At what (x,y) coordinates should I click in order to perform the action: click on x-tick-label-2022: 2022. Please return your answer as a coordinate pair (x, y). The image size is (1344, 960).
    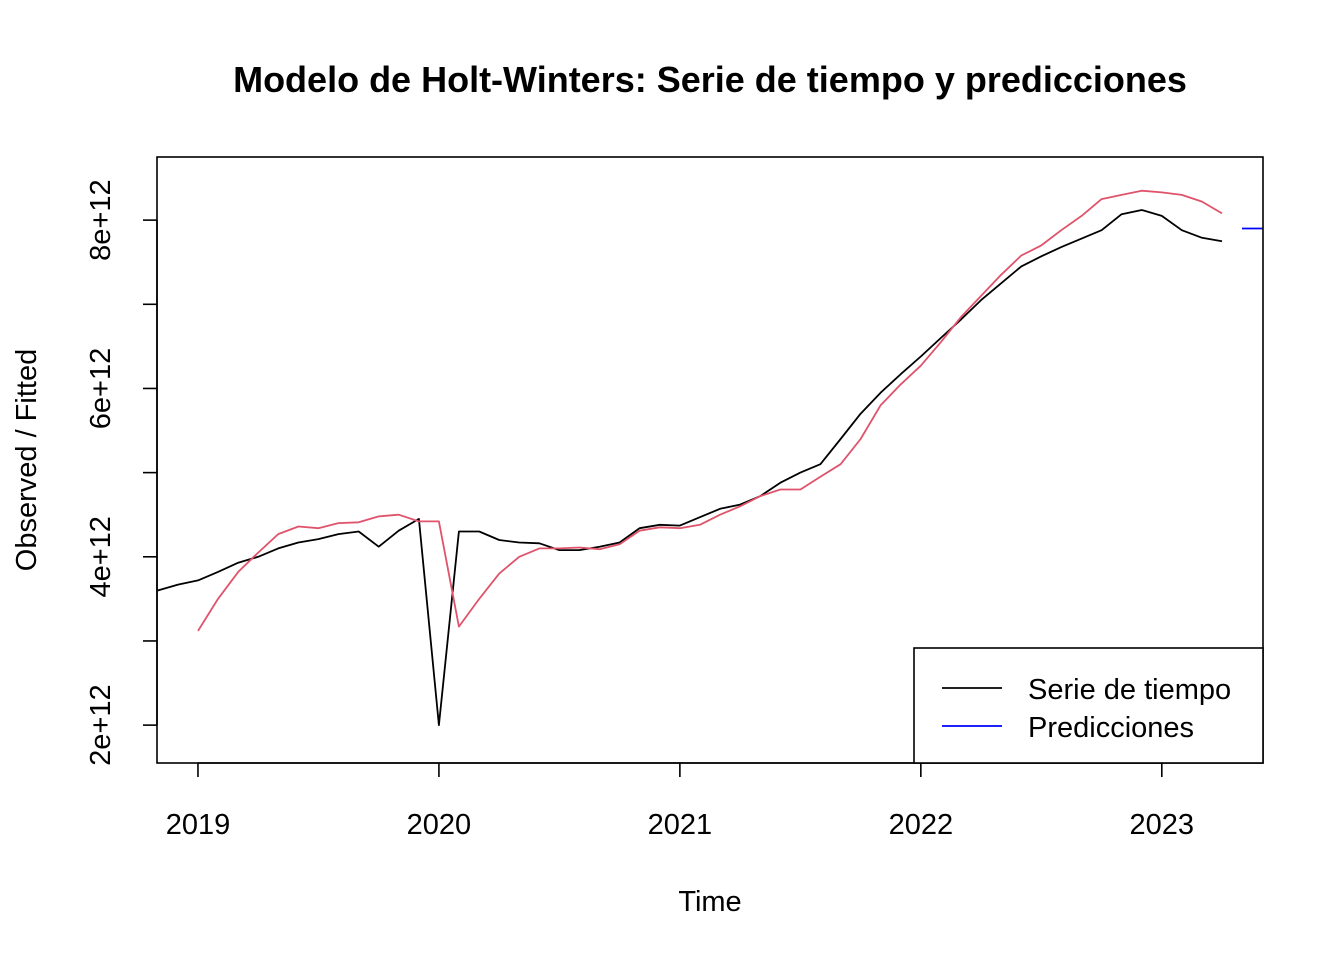
    Looking at the image, I should click on (921, 825).